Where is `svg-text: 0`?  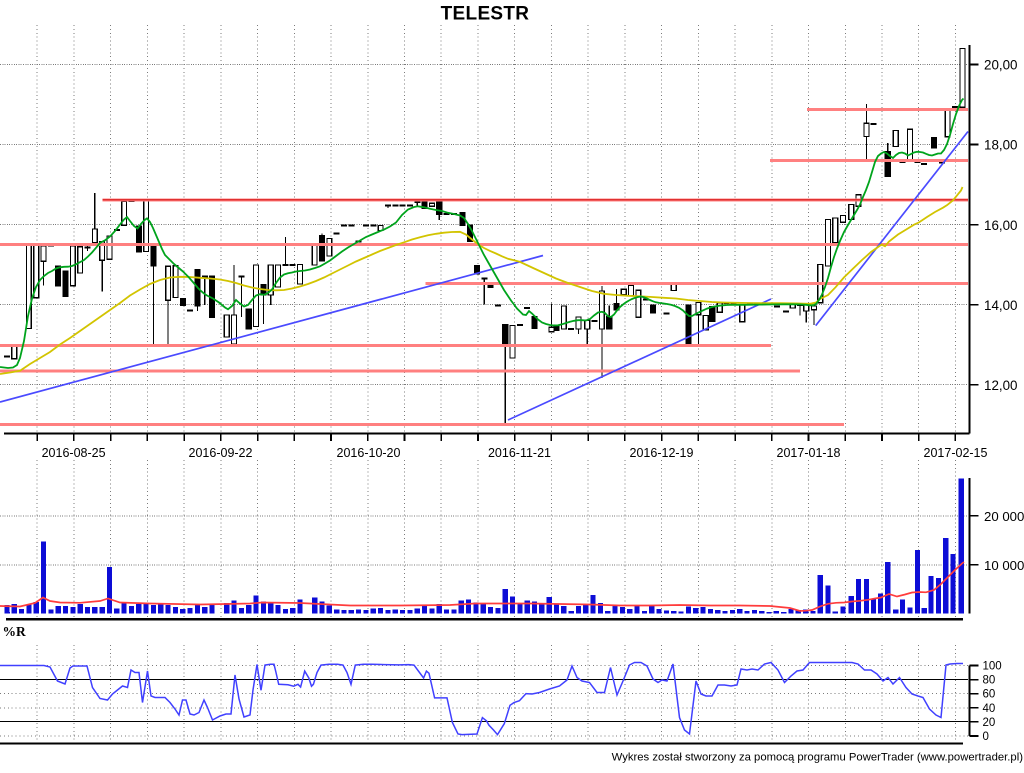
svg-text: 0 is located at coordinates (986, 737).